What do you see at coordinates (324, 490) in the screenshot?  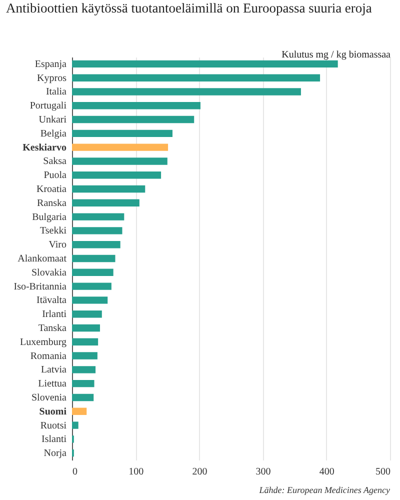 I see `text: Lähde: European Medicines Agency` at bounding box center [324, 490].